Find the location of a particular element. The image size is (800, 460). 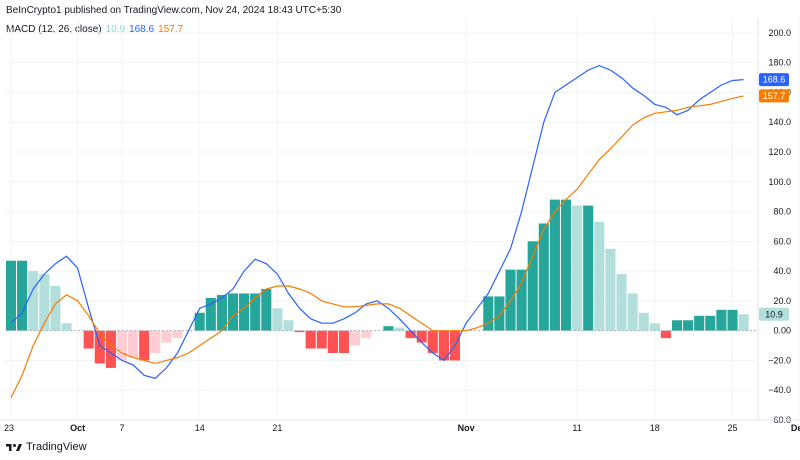

footer-brand: TradingView is located at coordinates (46, 447).